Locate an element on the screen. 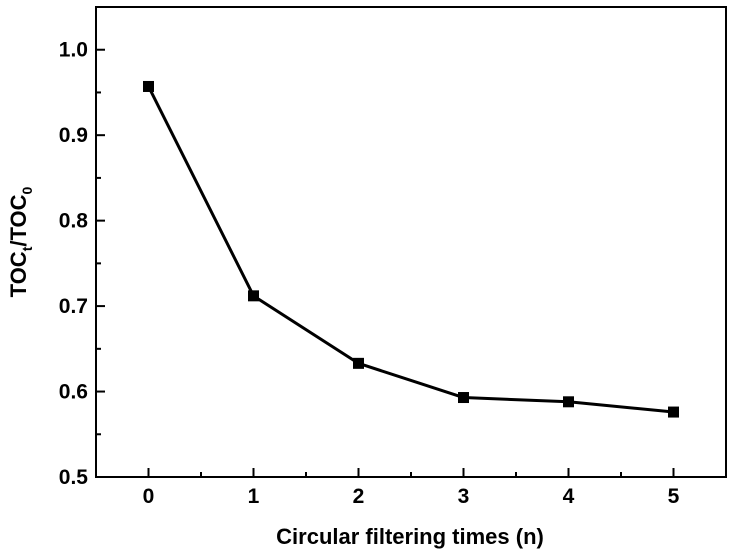 The image size is (737, 556). y-tick-label-4: 0.9 is located at coordinates (73, 135).